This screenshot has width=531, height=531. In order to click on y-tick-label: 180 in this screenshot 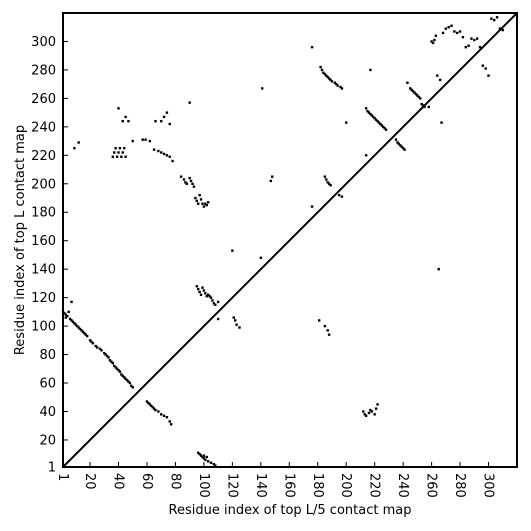, I will do `click(43, 213)`.